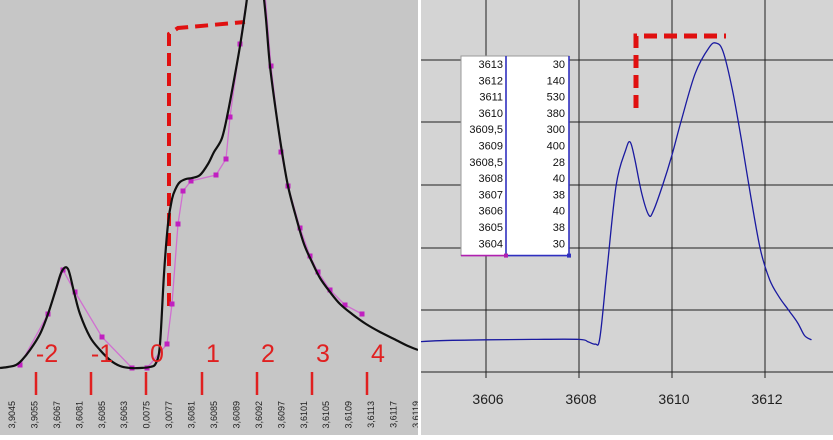  Describe the element at coordinates (486, 163) in the screenshot. I see `table-cell-x: 3608,5` at that location.